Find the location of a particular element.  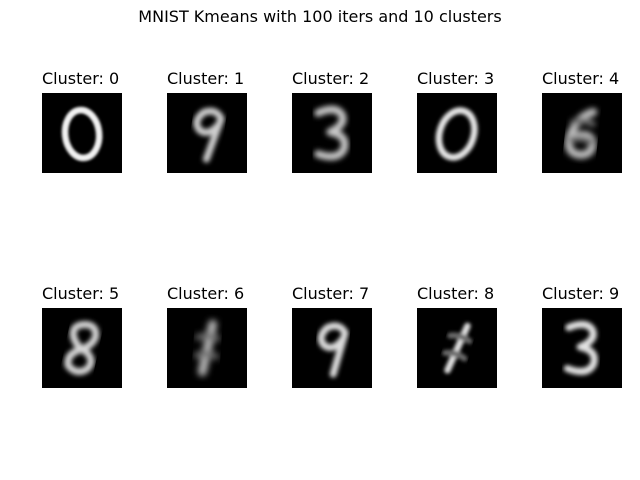

cluster-title-7: Cluster: 7 is located at coordinates (331, 293).